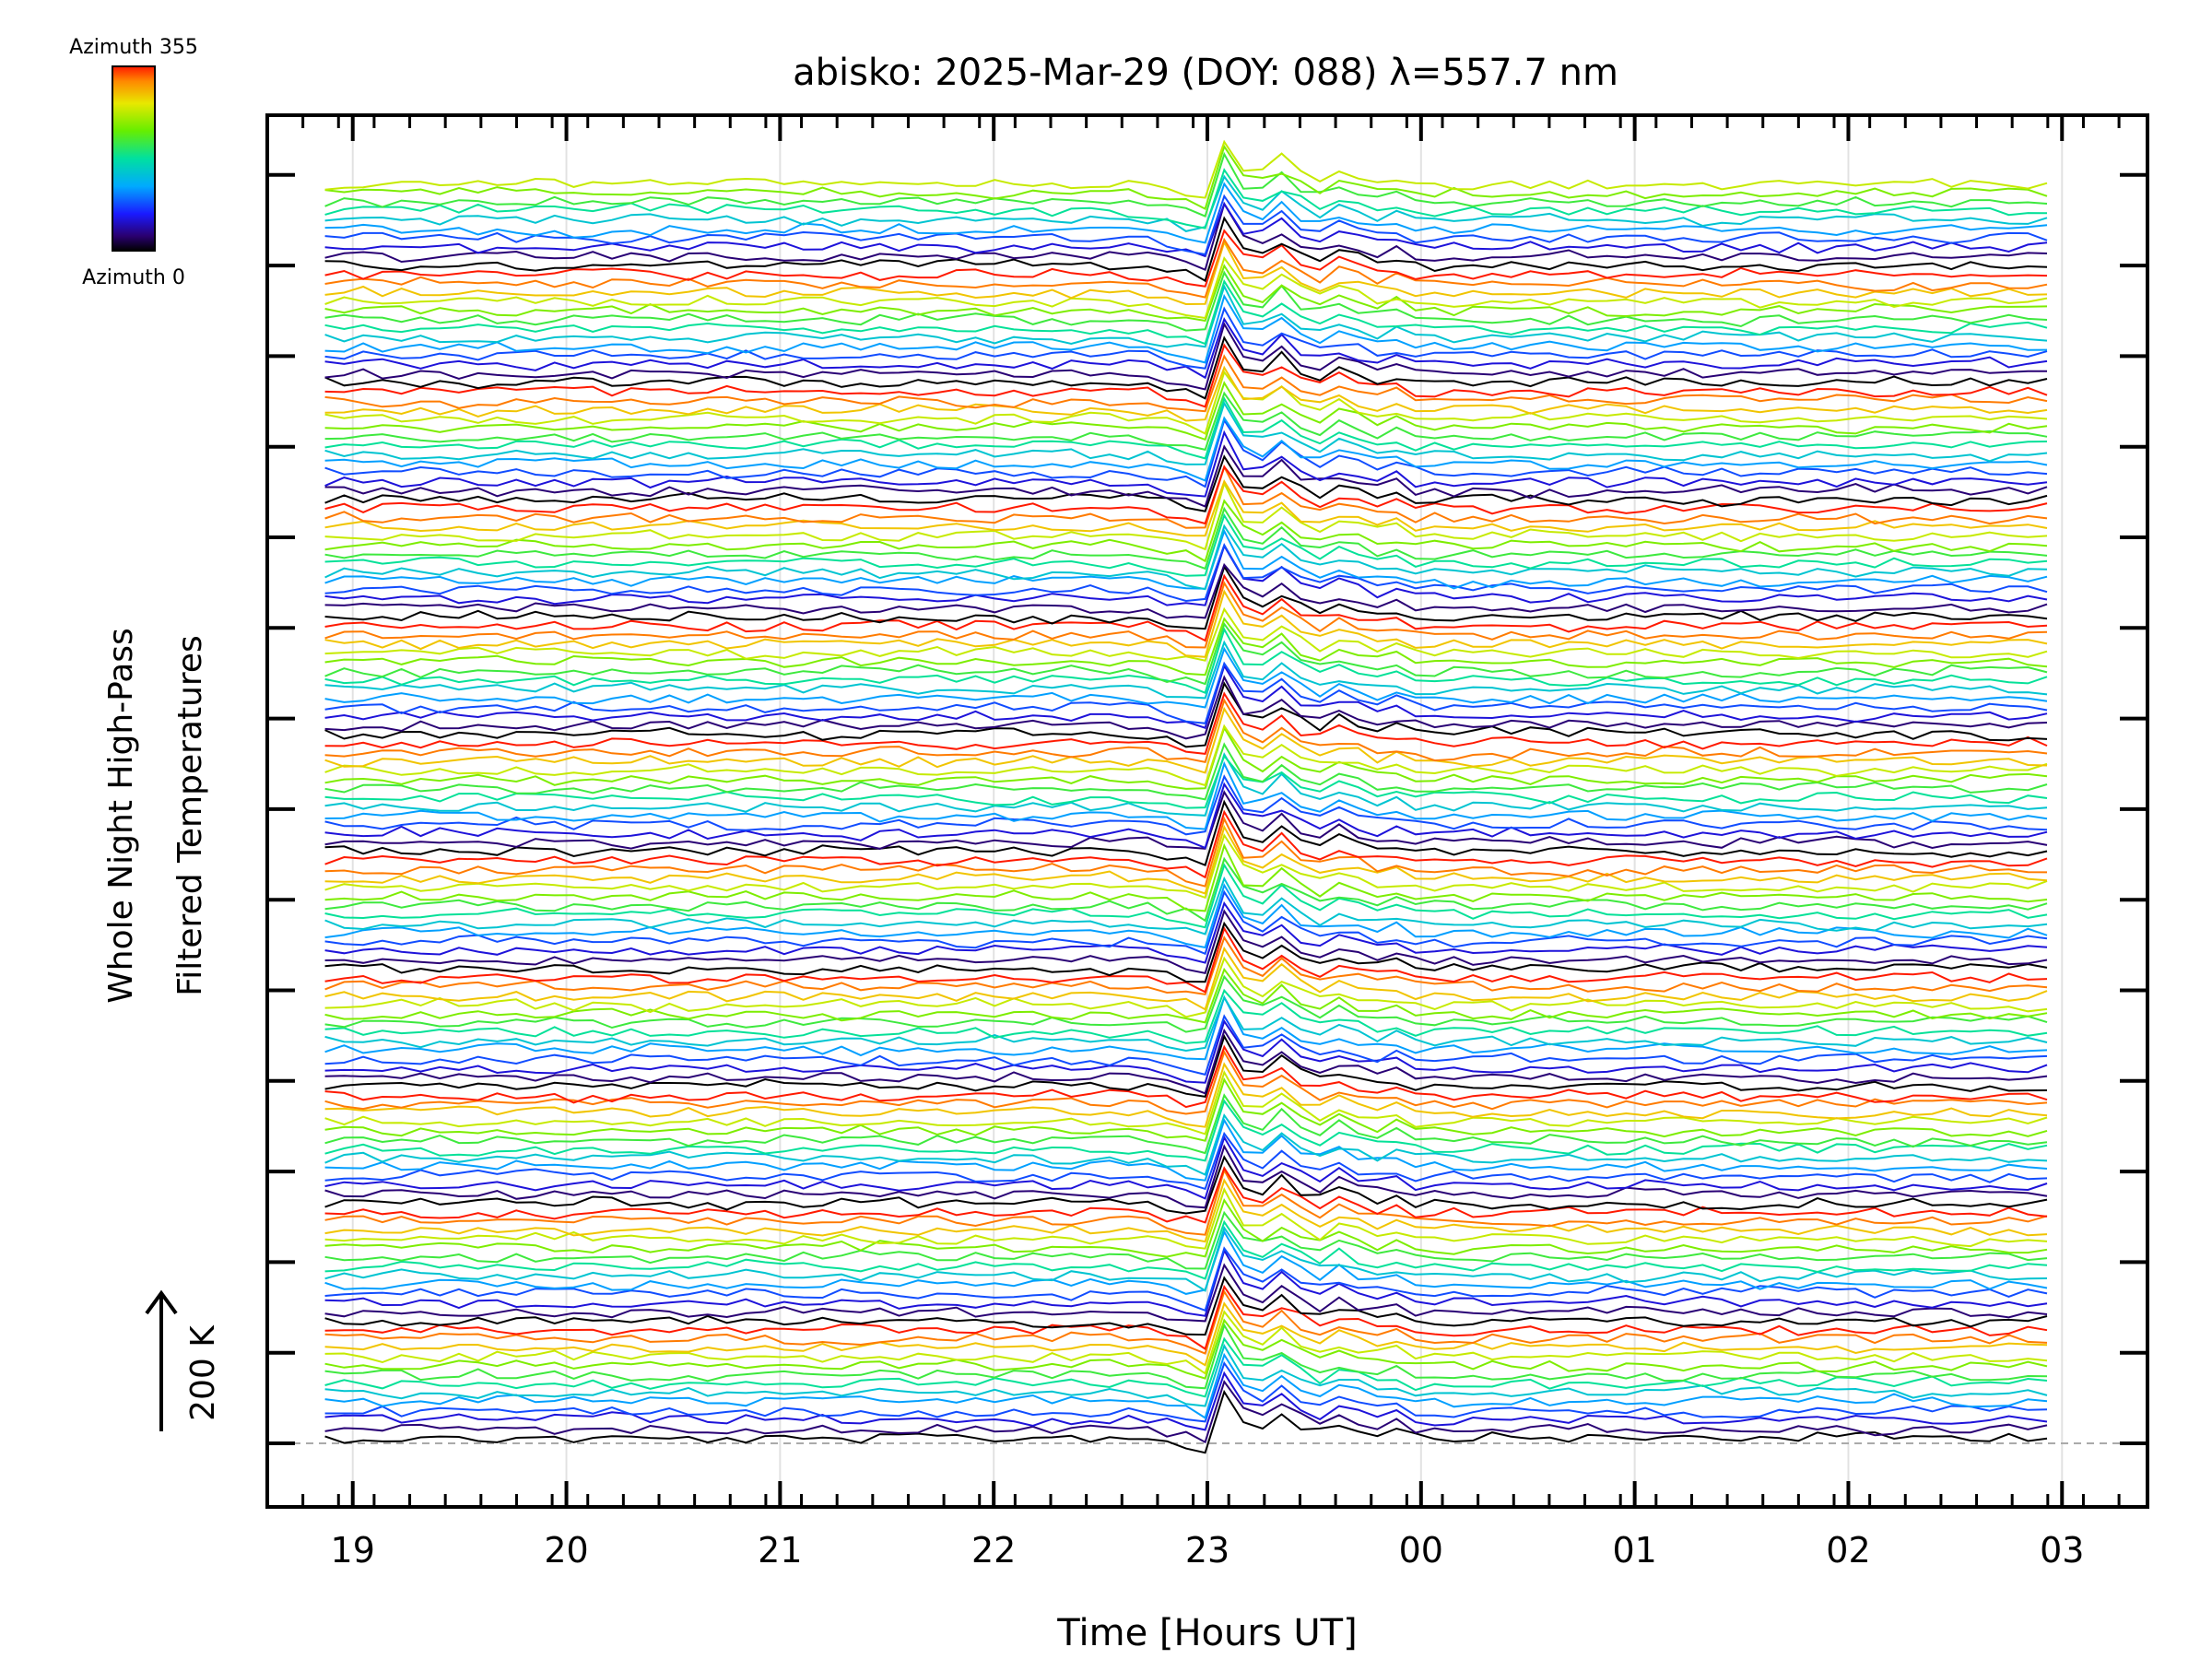  Describe the element at coordinates (133, 277) in the screenshot. I see `colorbar-bottom-label: Azimuth 0` at that location.